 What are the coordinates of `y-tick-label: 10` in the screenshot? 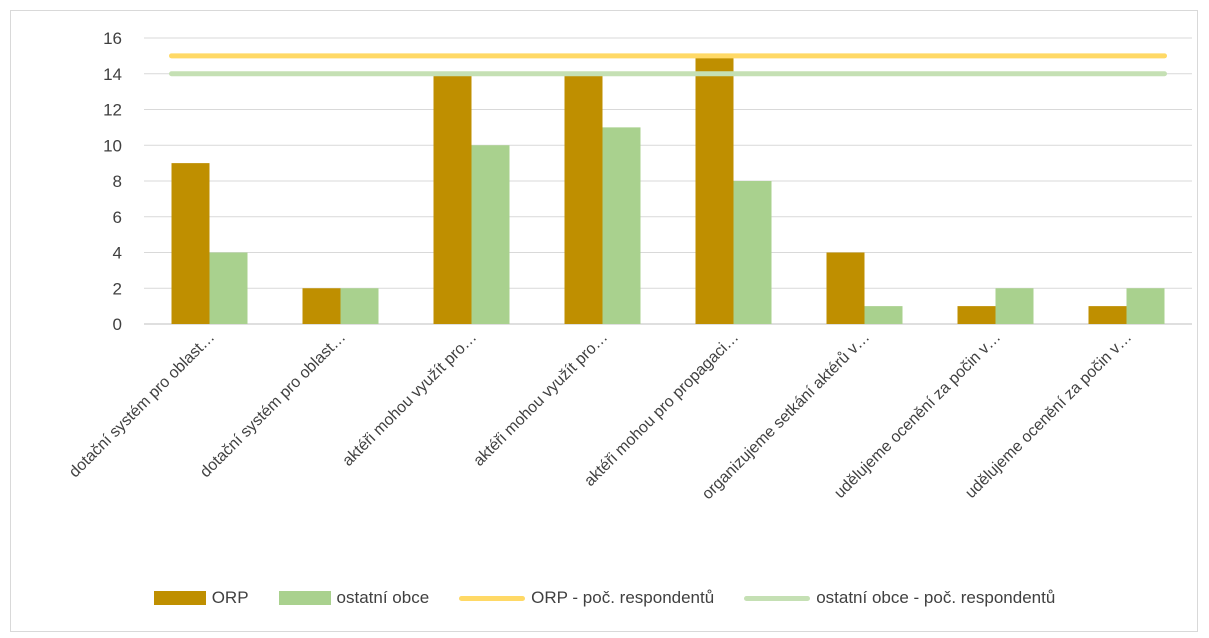 It's located at (112, 145).